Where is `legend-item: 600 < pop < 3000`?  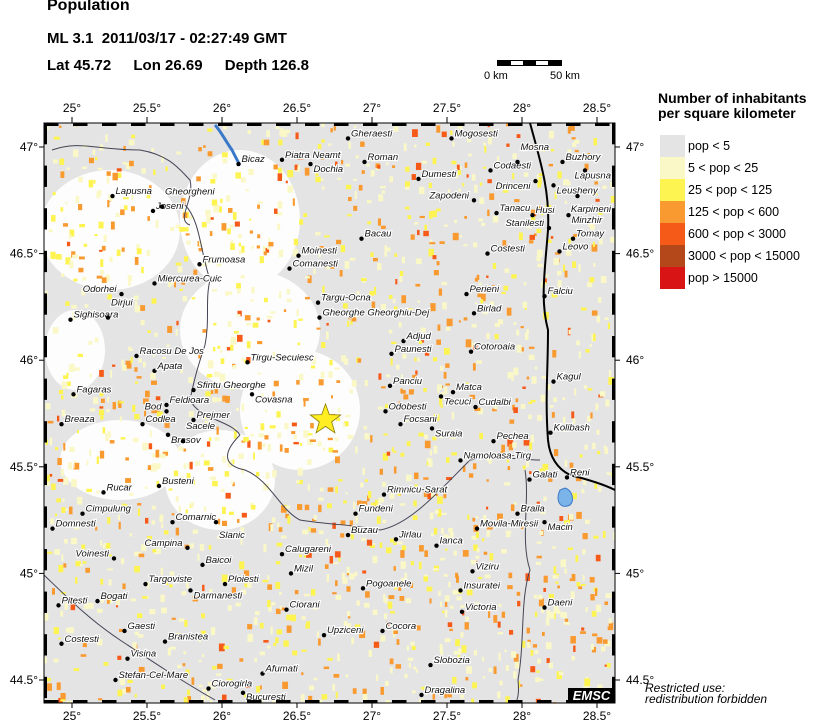
legend-item: 600 < pop < 3000 is located at coordinates (730, 234).